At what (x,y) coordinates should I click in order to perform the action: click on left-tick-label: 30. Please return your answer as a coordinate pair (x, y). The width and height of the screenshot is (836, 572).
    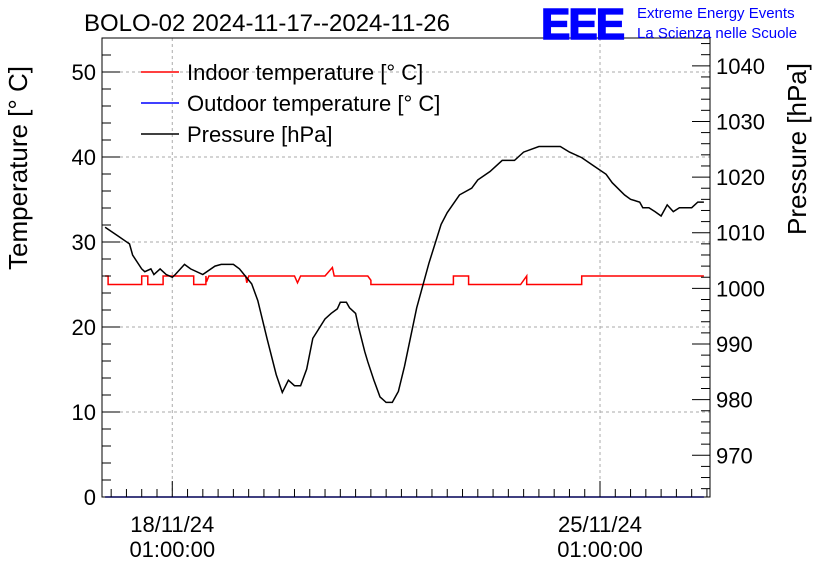
    Looking at the image, I should click on (84, 242).